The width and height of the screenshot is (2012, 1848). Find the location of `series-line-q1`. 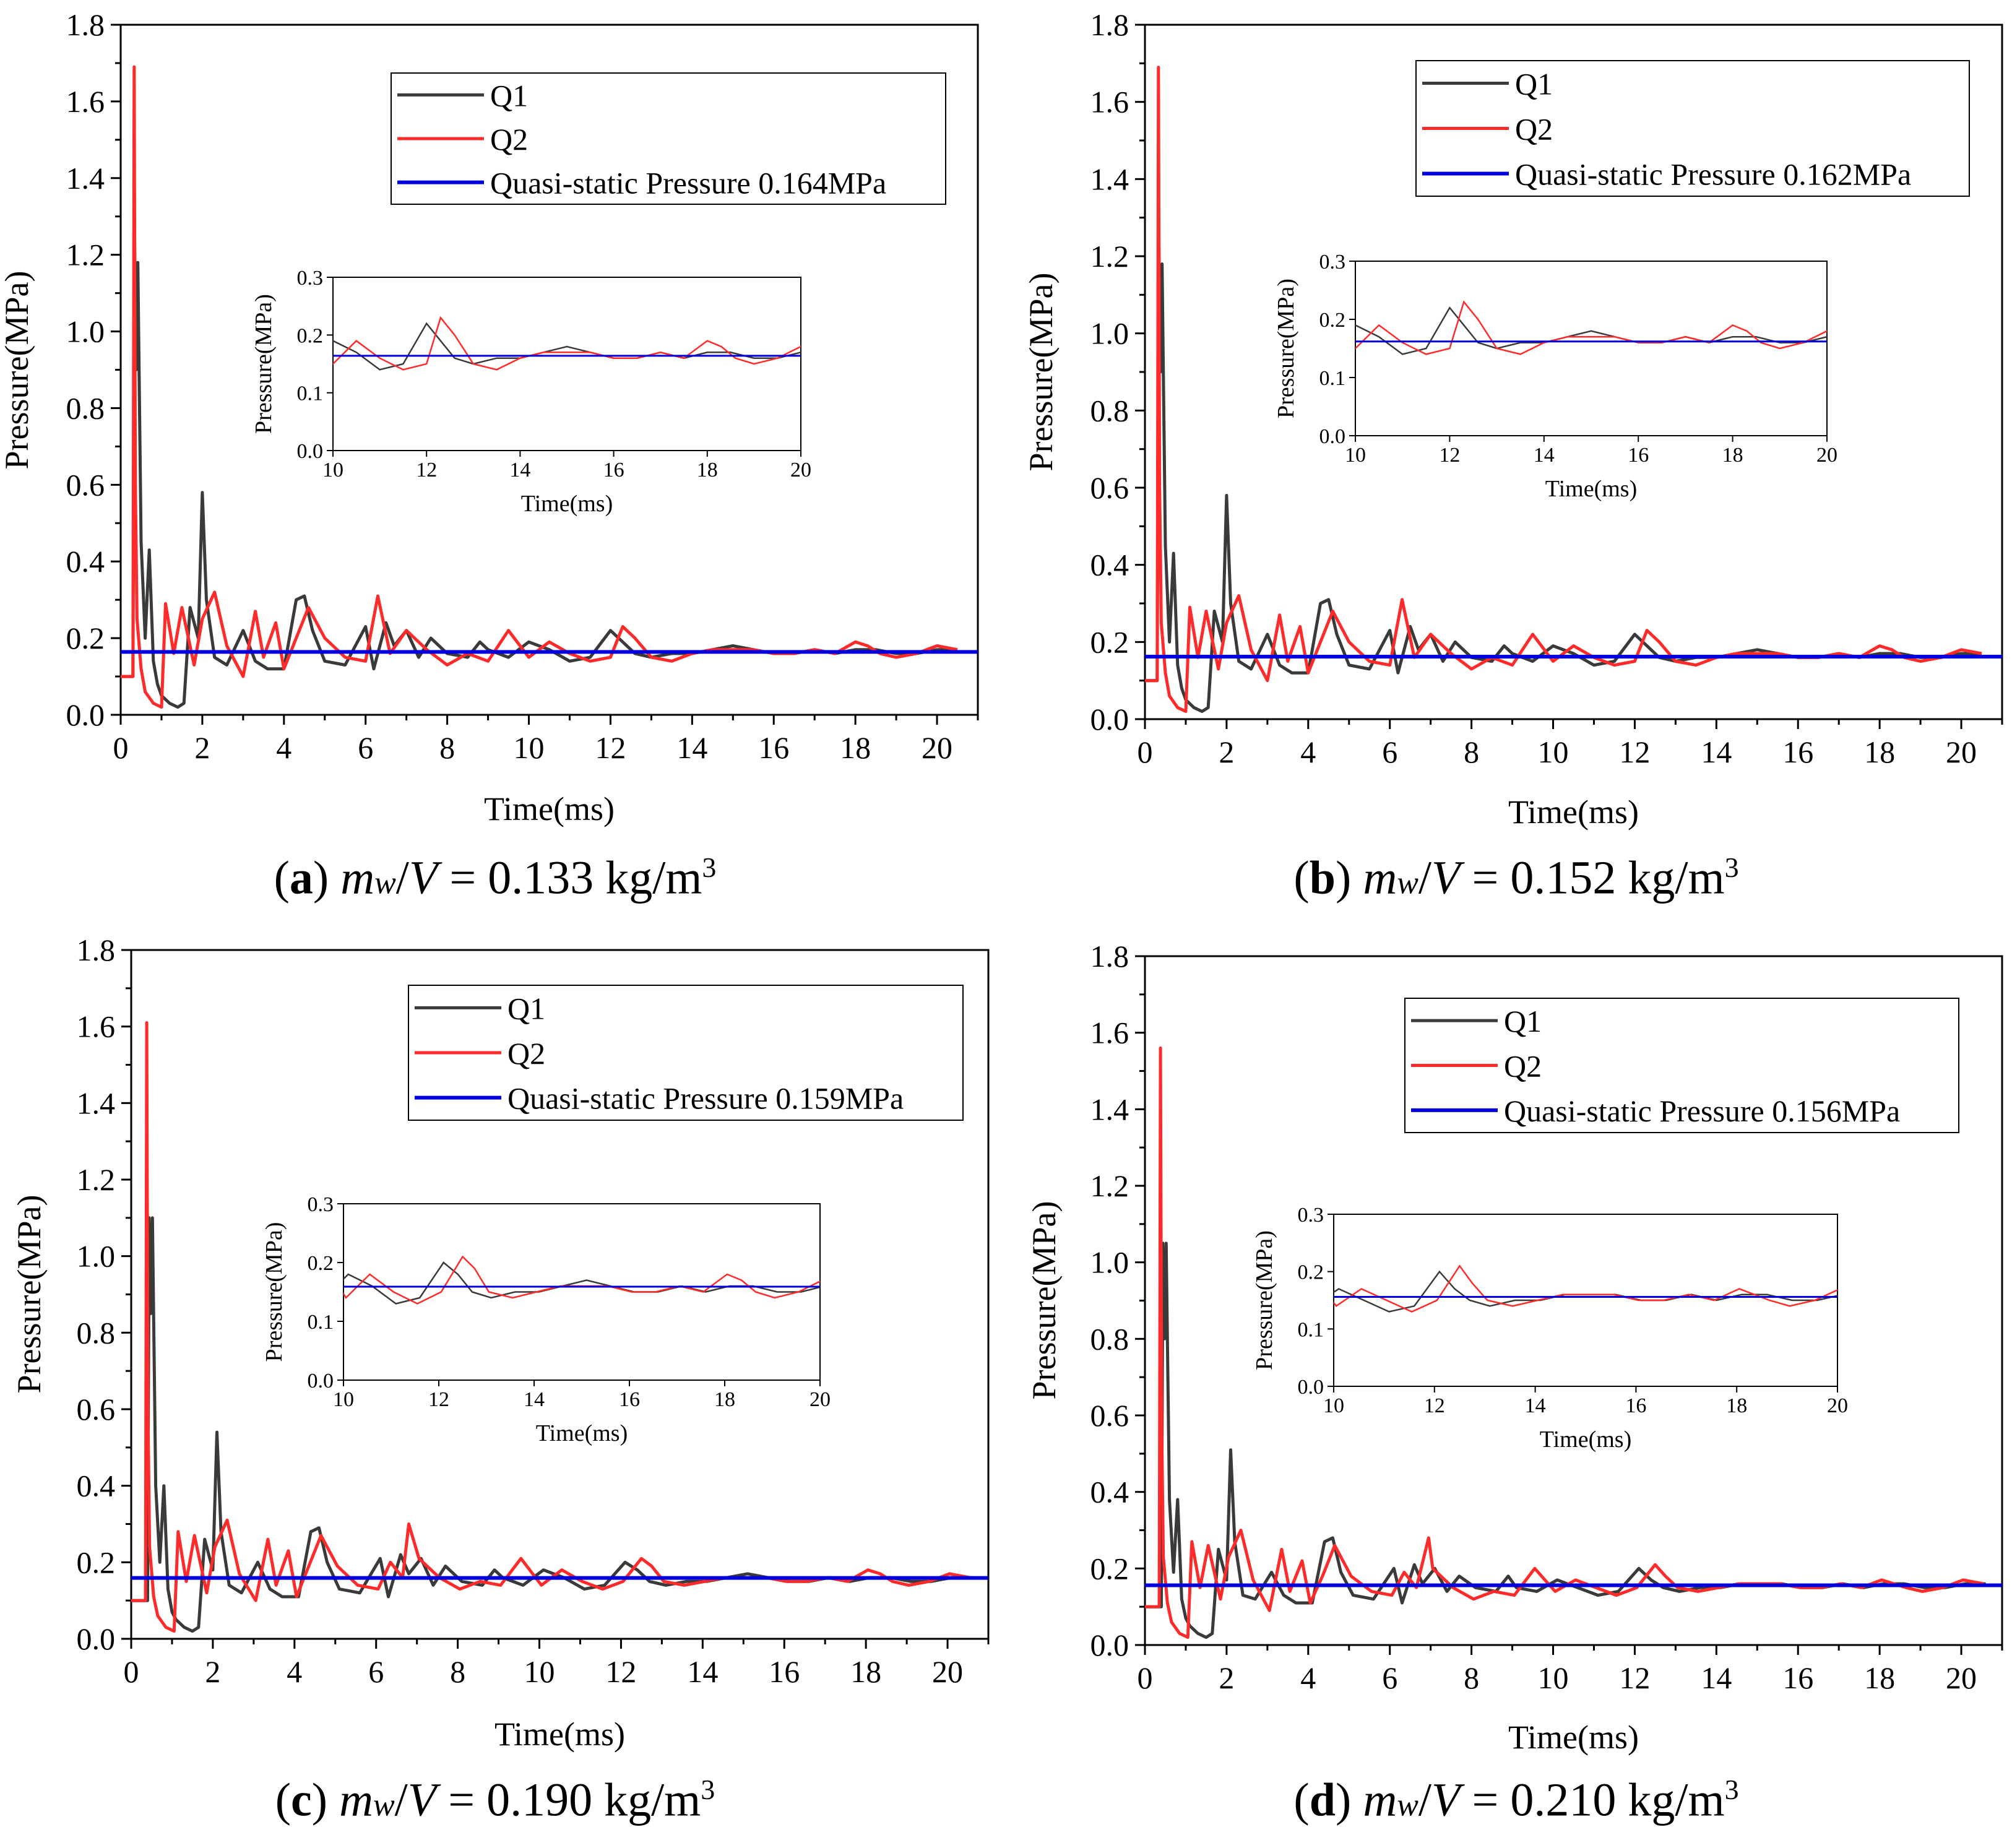

series-line-q1 is located at coordinates (1563, 474).